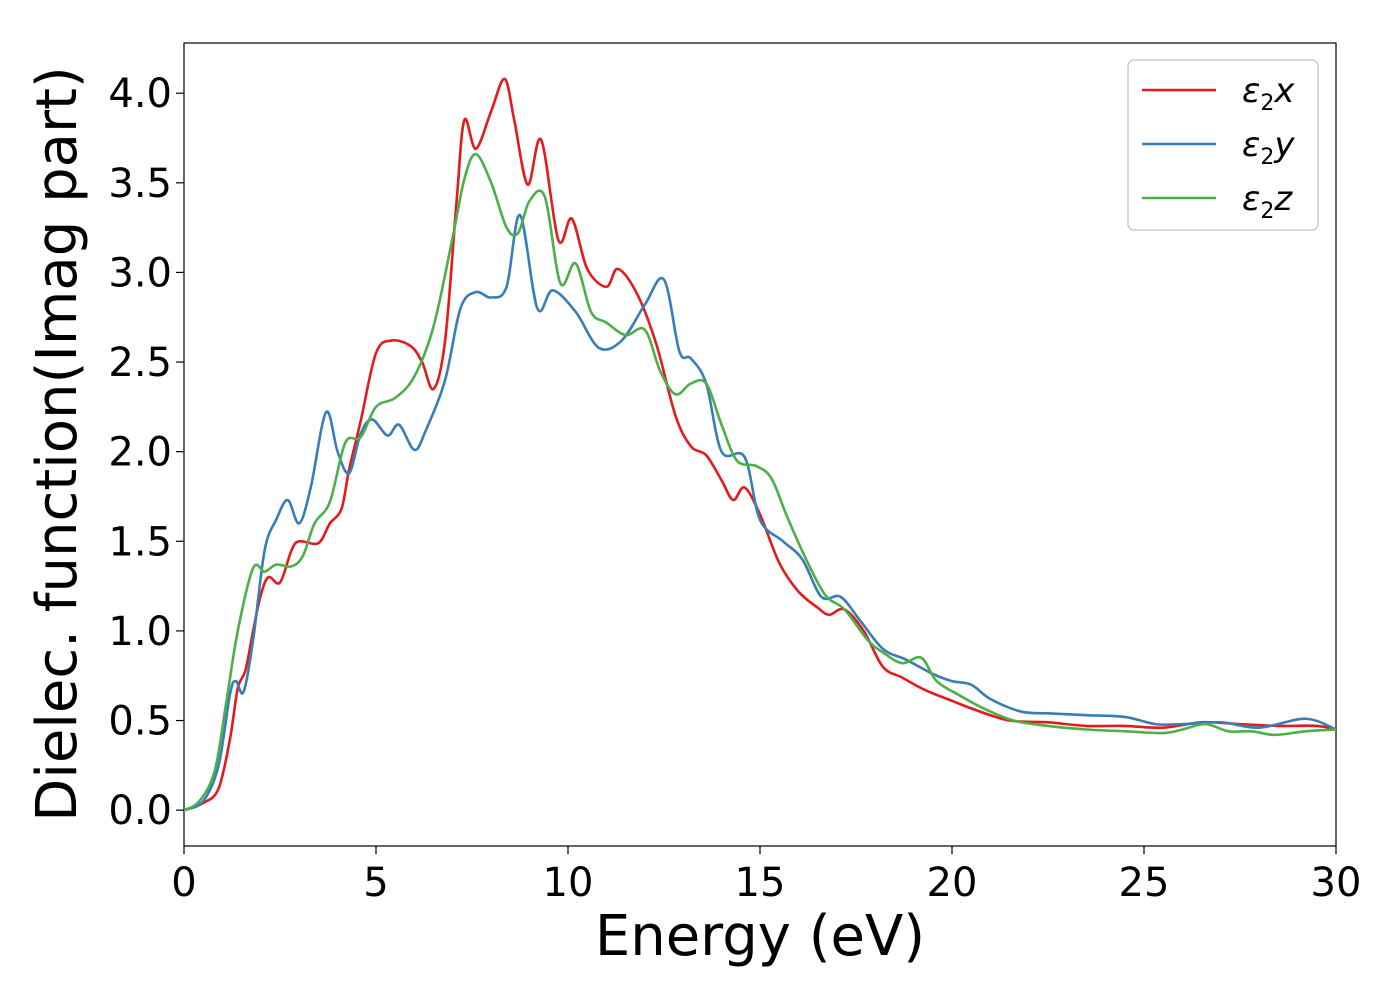  Describe the element at coordinates (1283, 199) in the screenshot. I see `legend-label-var: z` at that location.